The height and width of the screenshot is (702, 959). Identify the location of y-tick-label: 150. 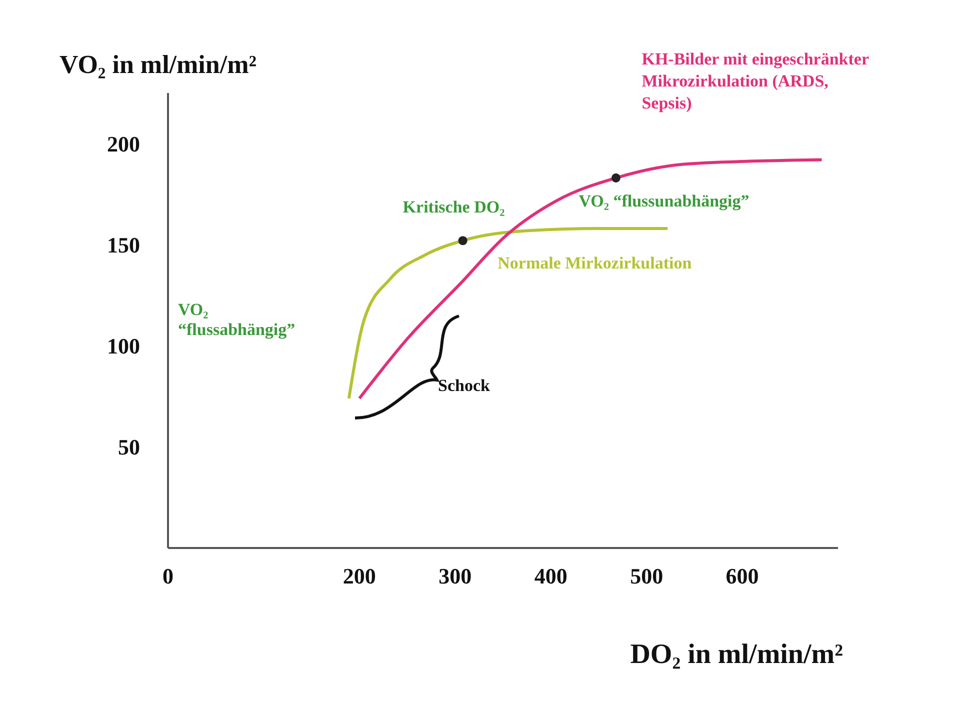
(123, 245).